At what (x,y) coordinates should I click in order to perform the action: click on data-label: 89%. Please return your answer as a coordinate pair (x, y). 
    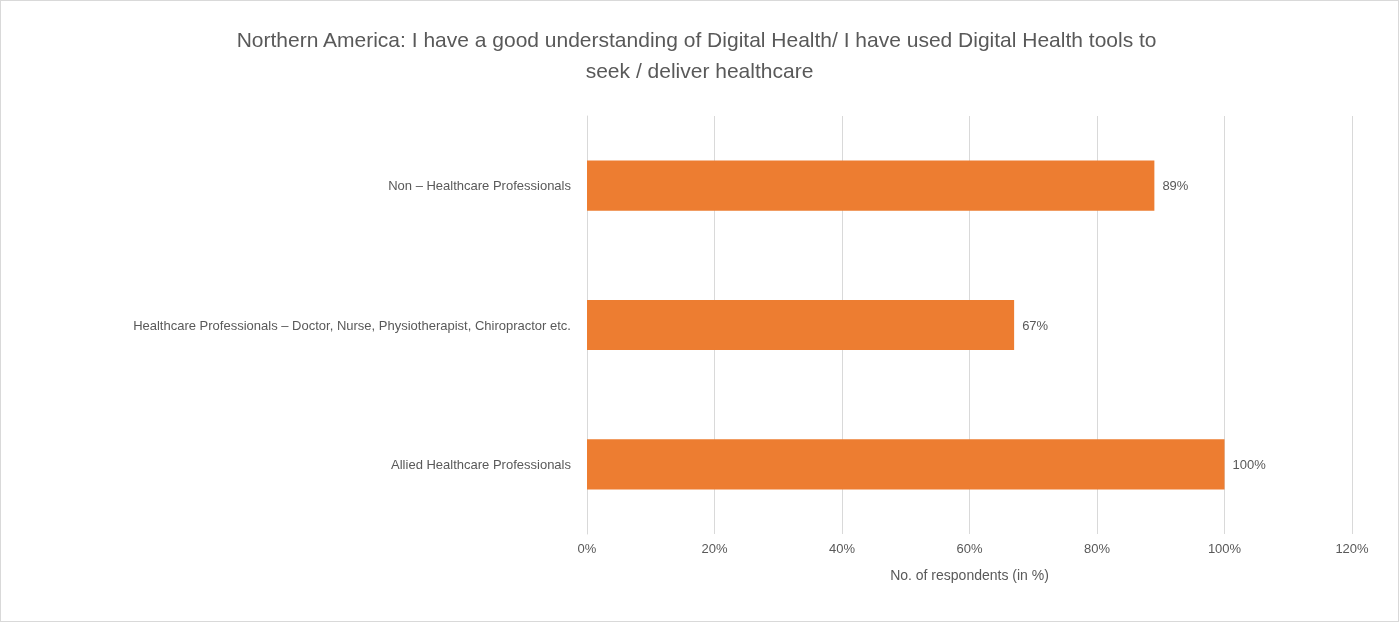
    Looking at the image, I should click on (1175, 186).